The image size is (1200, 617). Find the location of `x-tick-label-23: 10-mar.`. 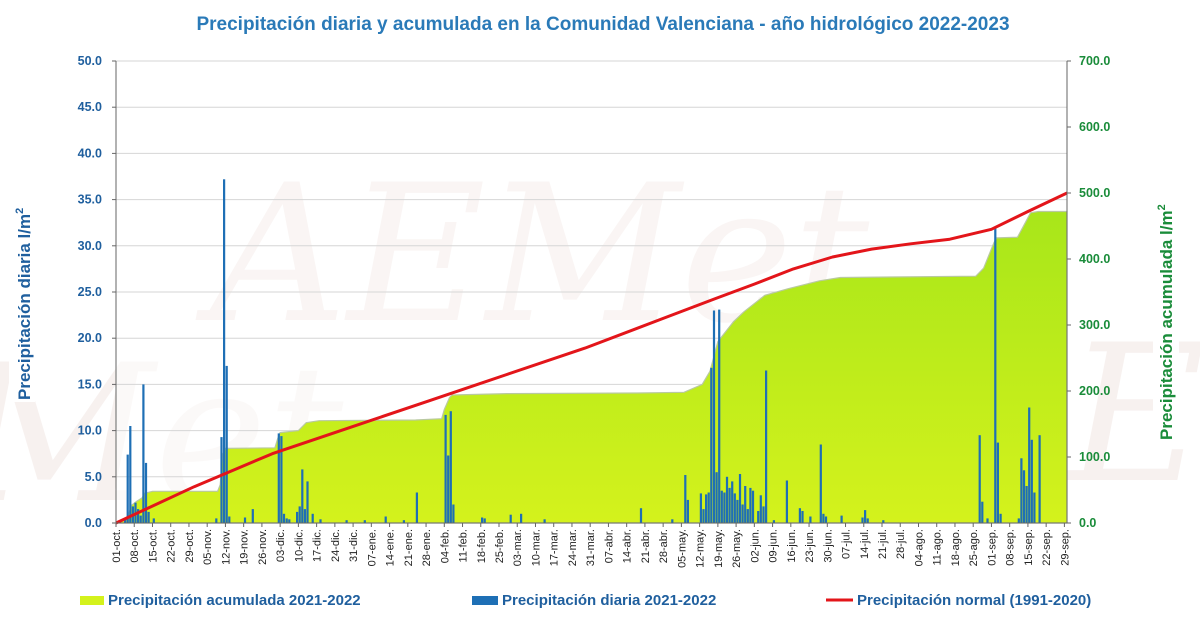

x-tick-label-23: 10-mar. is located at coordinates (536, 547).